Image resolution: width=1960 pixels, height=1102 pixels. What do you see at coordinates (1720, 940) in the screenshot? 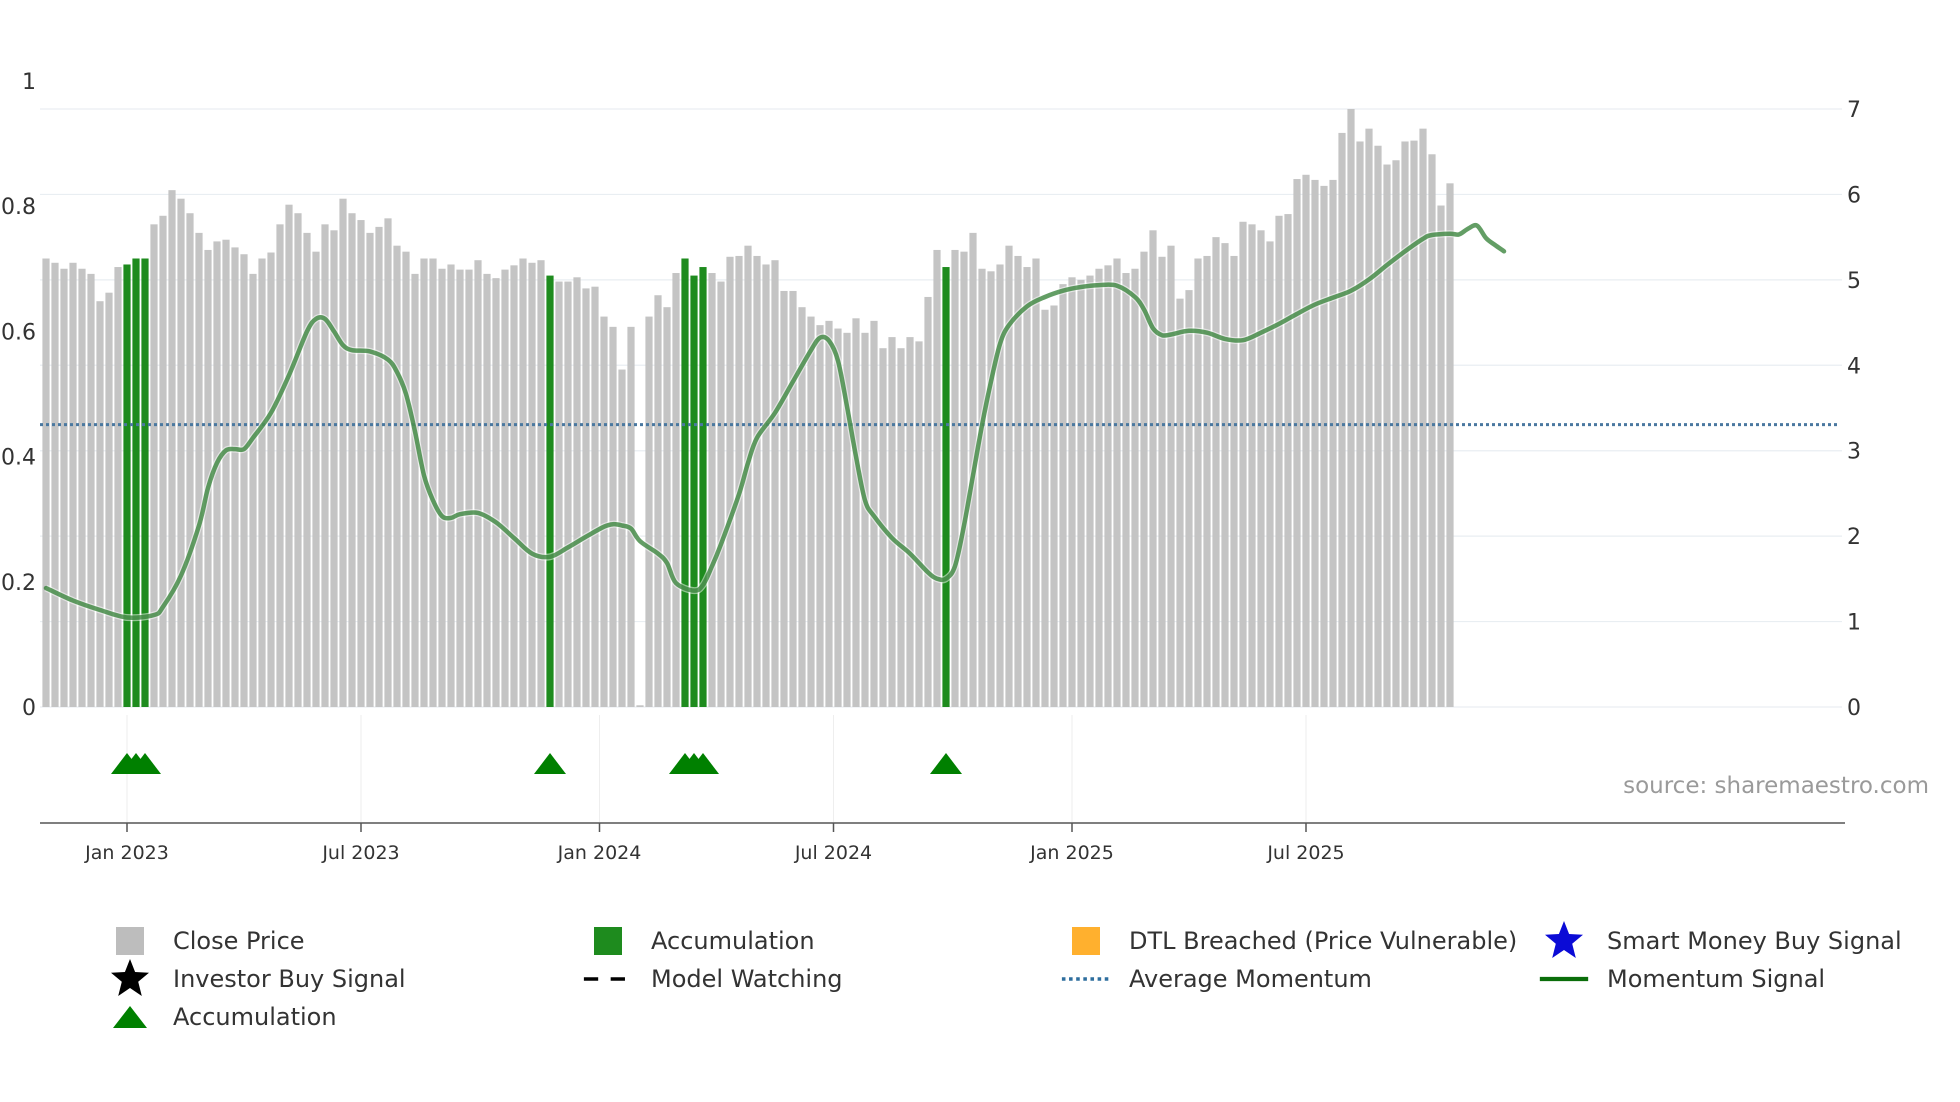
I see `legend-smart-money: Smart Money Buy Signal` at bounding box center [1720, 940].